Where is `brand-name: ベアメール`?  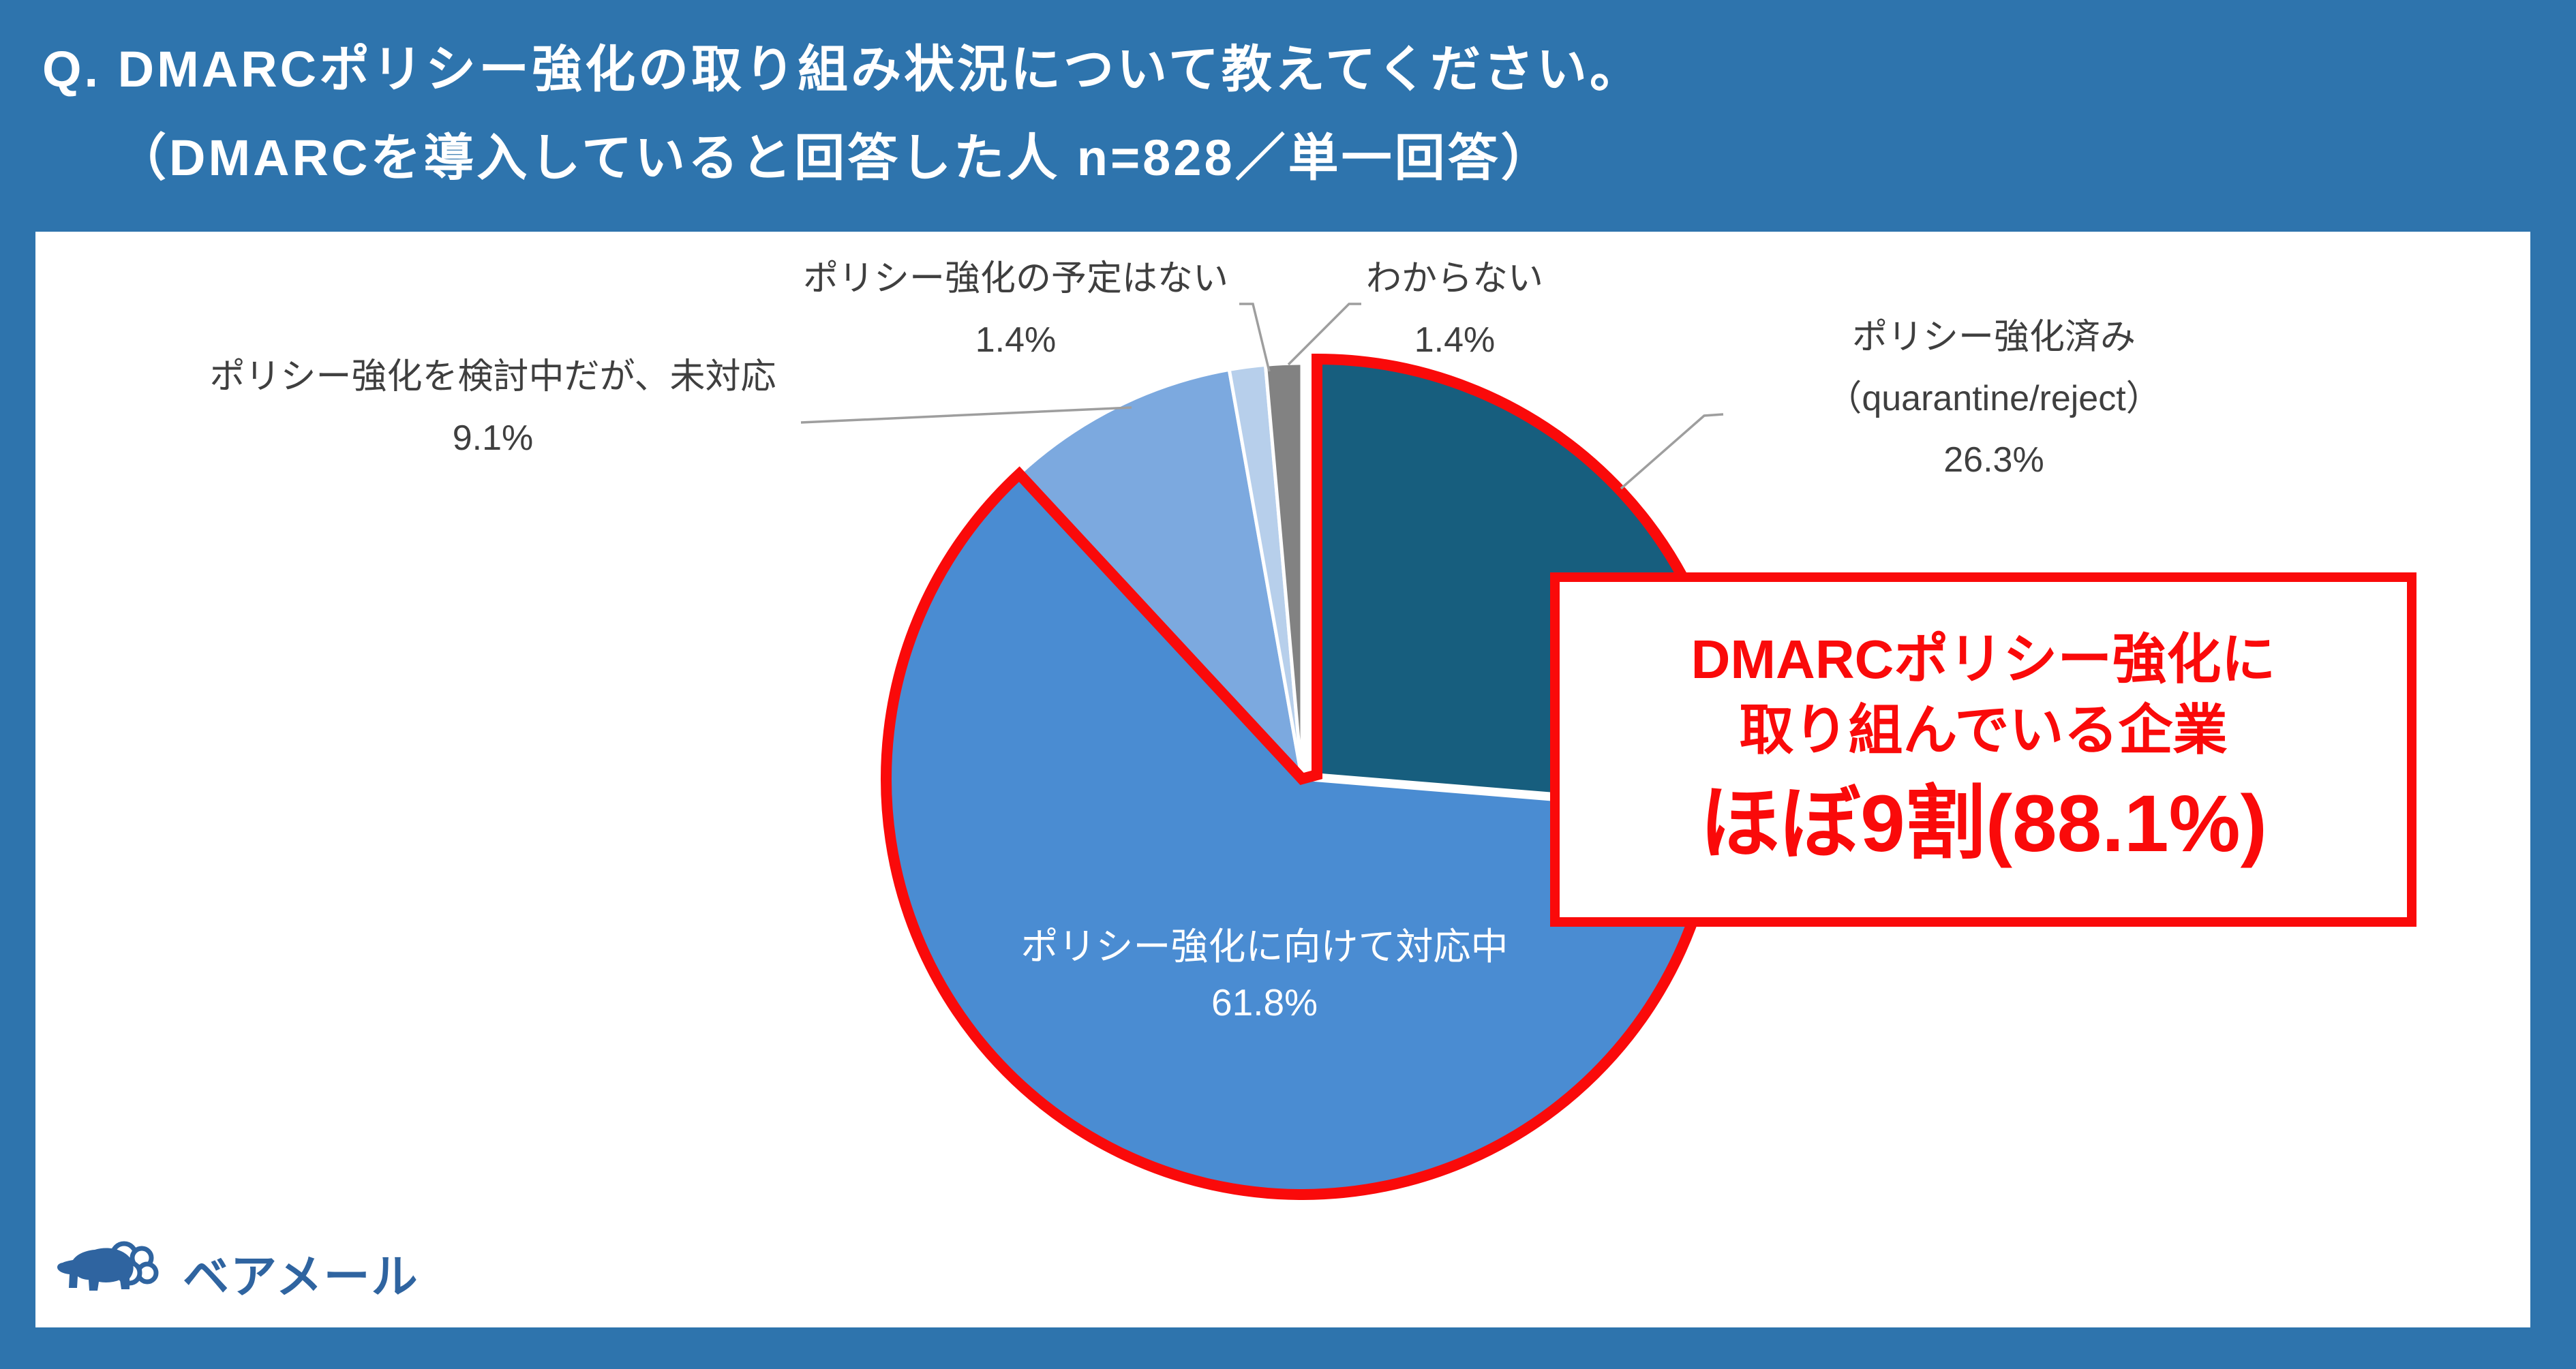
brand-name: ベアメール is located at coordinates (301, 1276).